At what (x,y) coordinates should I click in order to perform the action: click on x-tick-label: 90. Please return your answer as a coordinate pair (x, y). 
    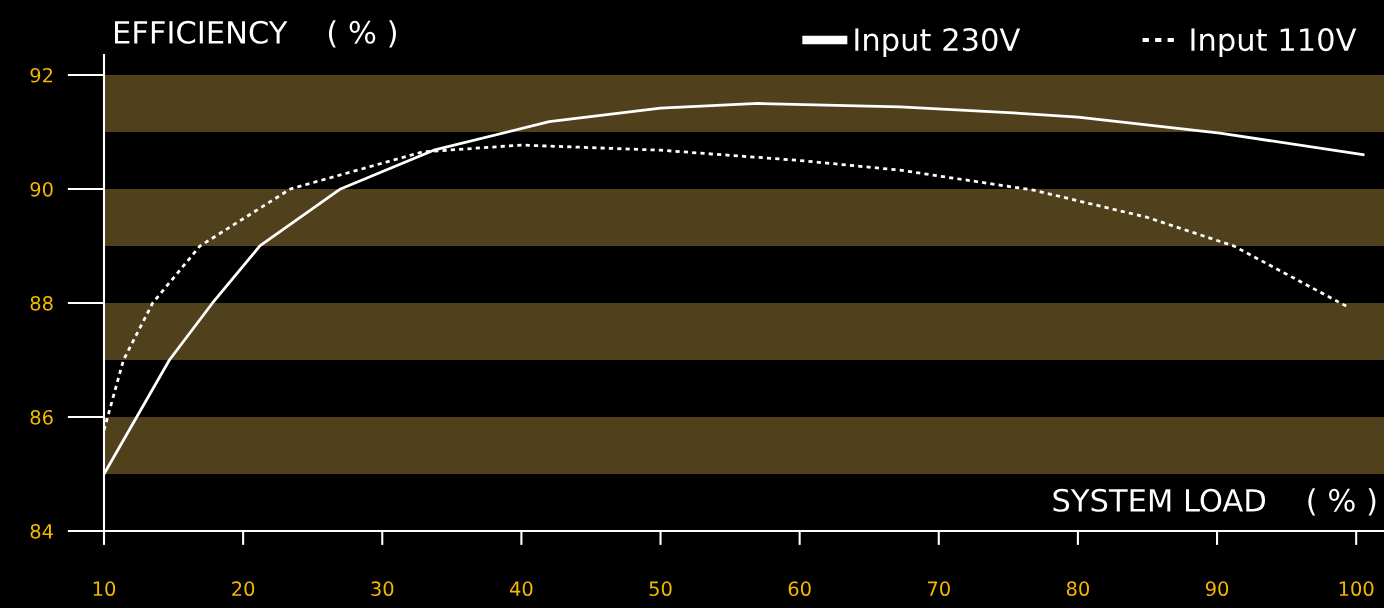
    Looking at the image, I should click on (1217, 589).